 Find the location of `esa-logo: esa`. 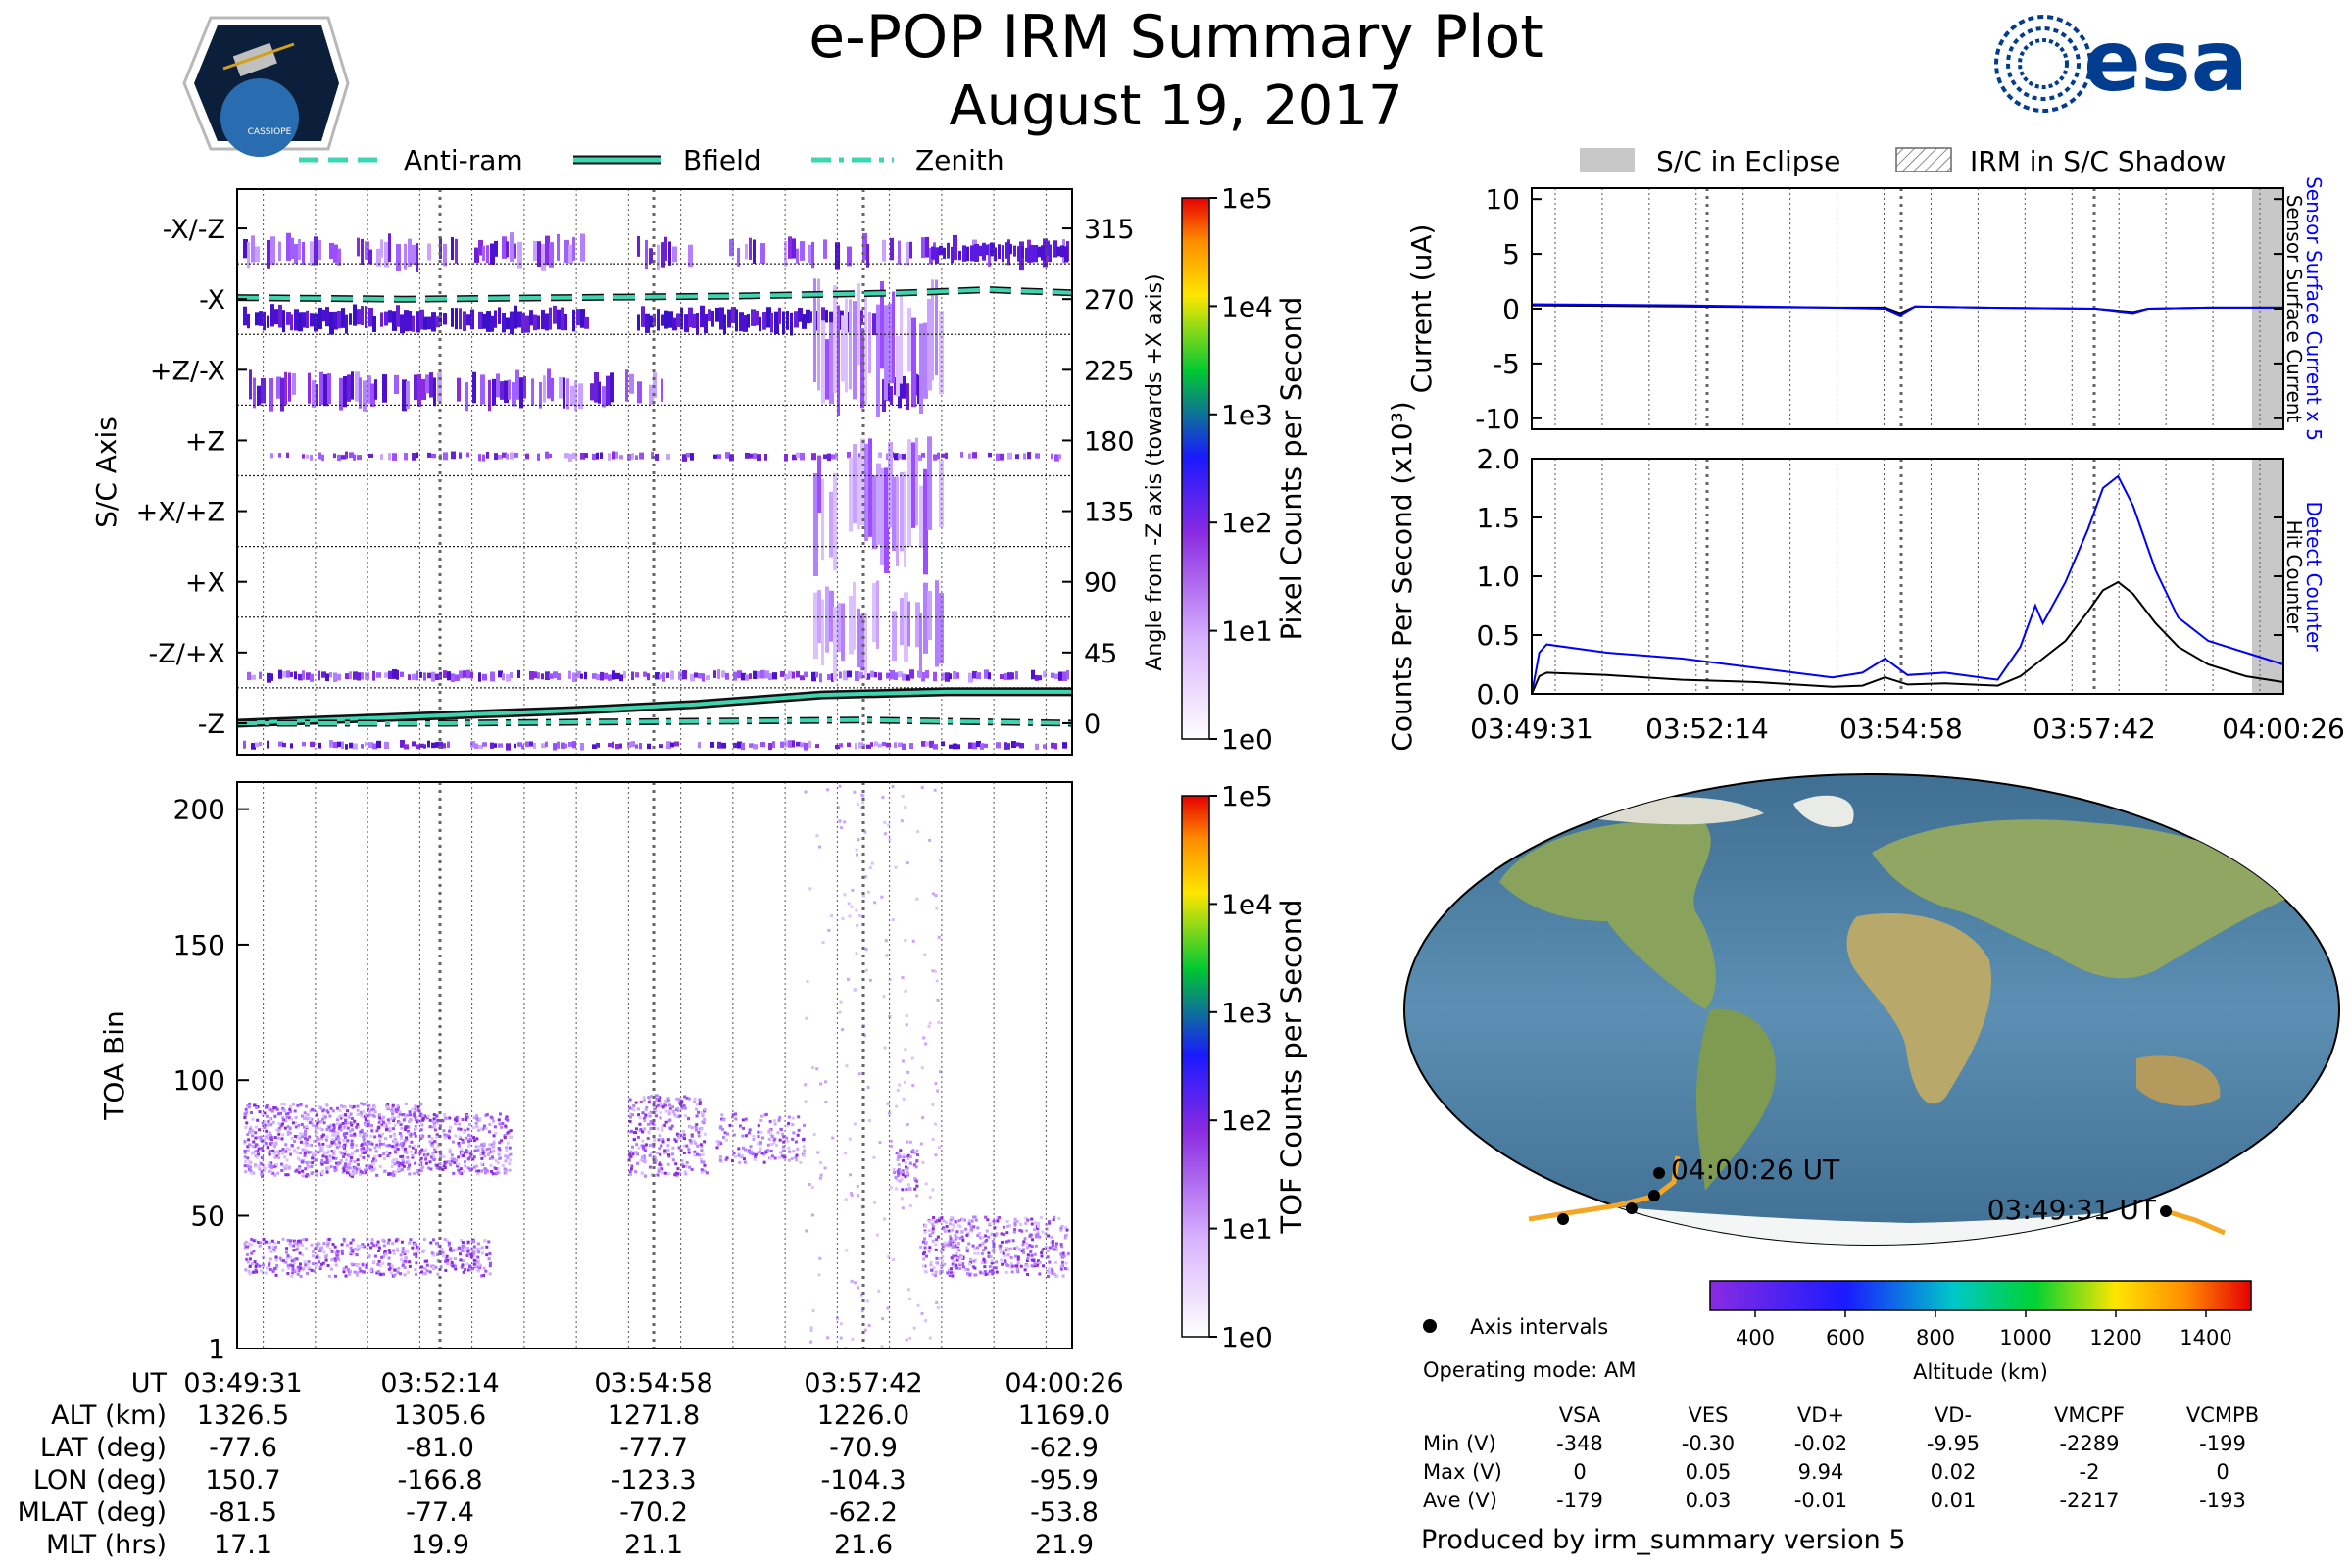

esa-logo: esa is located at coordinates (2121, 63).